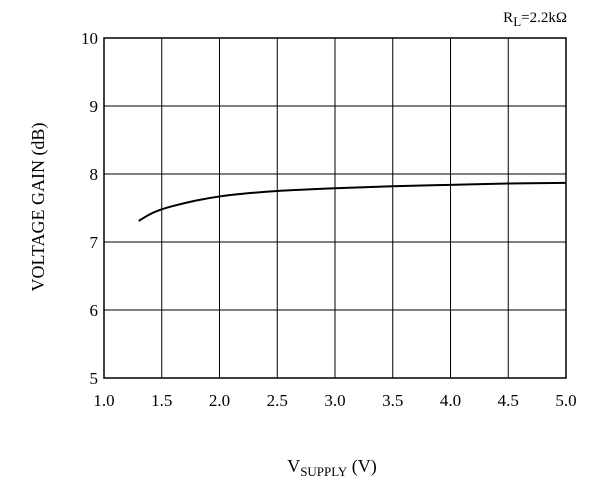 This screenshot has height=486, width=599. I want to click on x-tick-label: 1.0, so click(103, 400).